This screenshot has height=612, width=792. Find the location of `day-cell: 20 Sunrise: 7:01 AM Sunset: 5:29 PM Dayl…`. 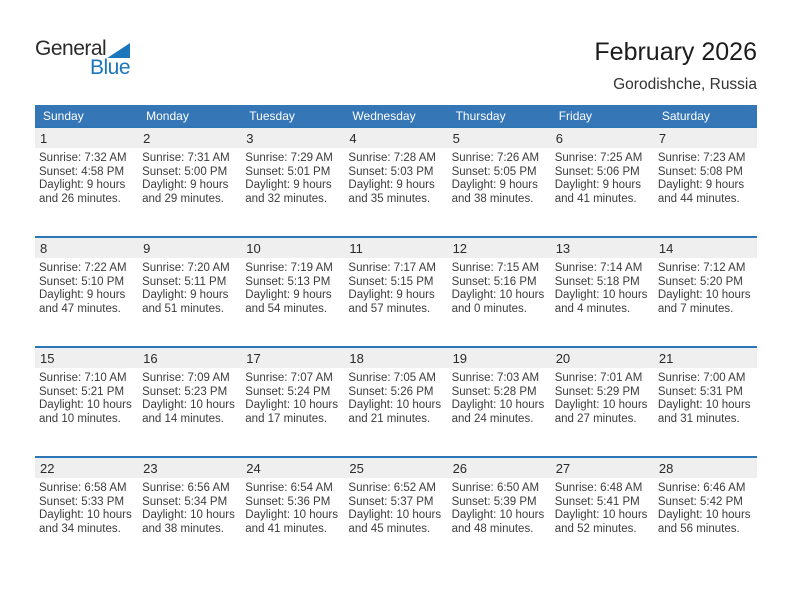

day-cell: 20 Sunrise: 7:01 AM Sunset: 5:29 PM Dayl… is located at coordinates (602, 402).